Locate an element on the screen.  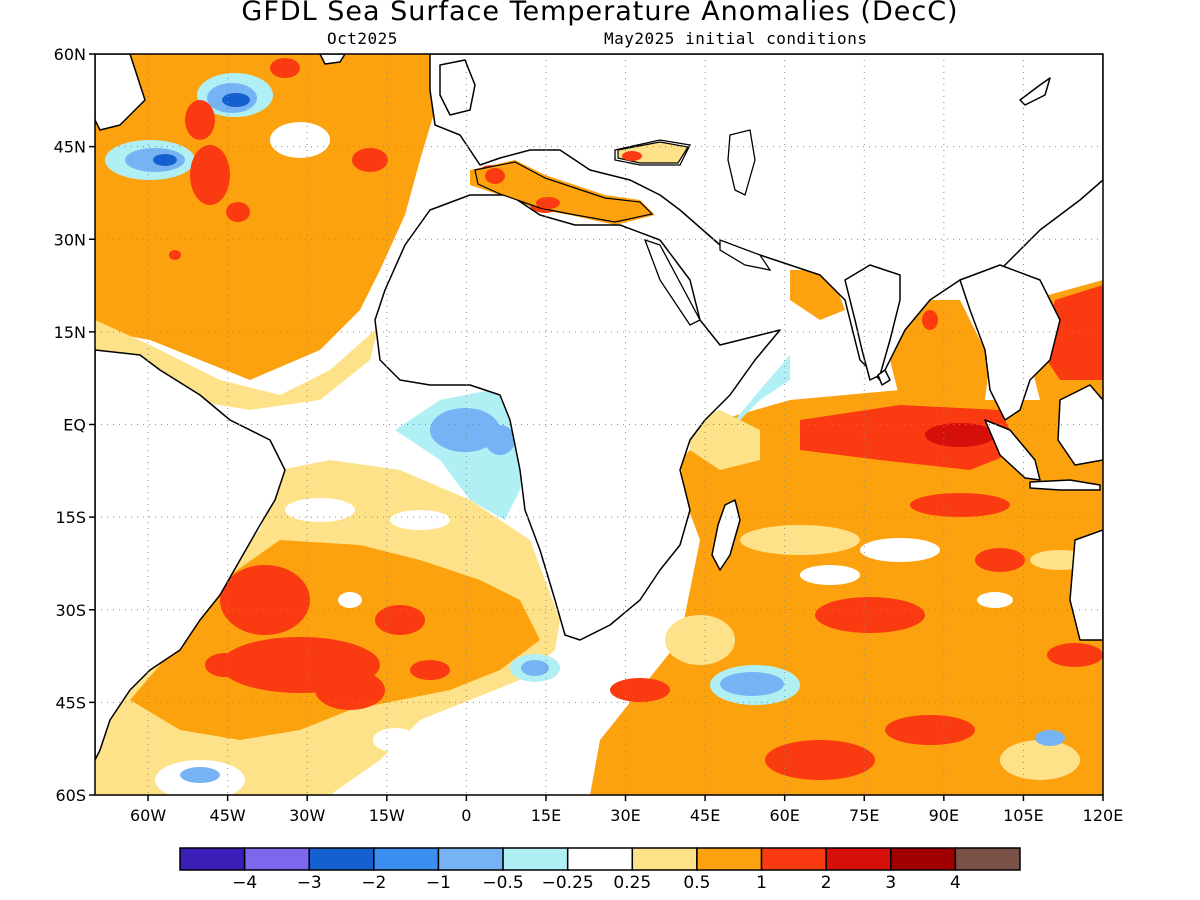
lon-tick-label: 60W is located at coordinates (148, 815).